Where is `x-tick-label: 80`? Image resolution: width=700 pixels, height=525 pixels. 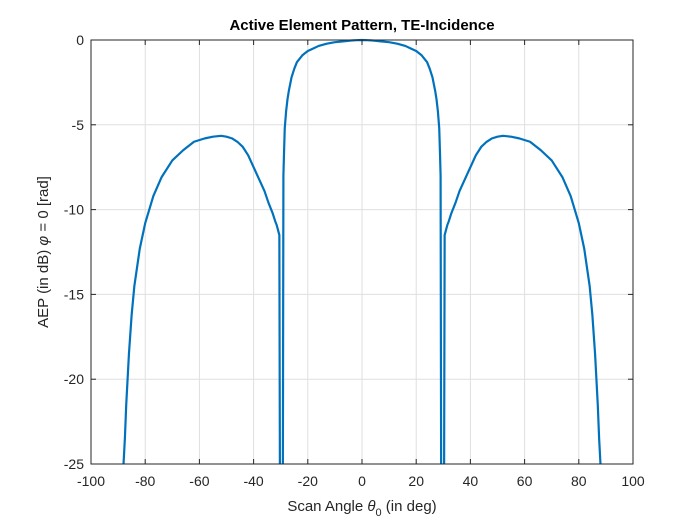
x-tick-label: 80 is located at coordinates (579, 481).